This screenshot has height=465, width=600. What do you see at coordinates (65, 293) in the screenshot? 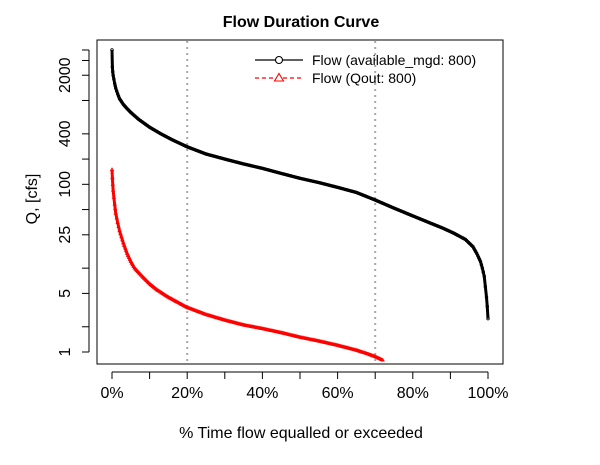
I see `y-tick-label: 5` at bounding box center [65, 293].